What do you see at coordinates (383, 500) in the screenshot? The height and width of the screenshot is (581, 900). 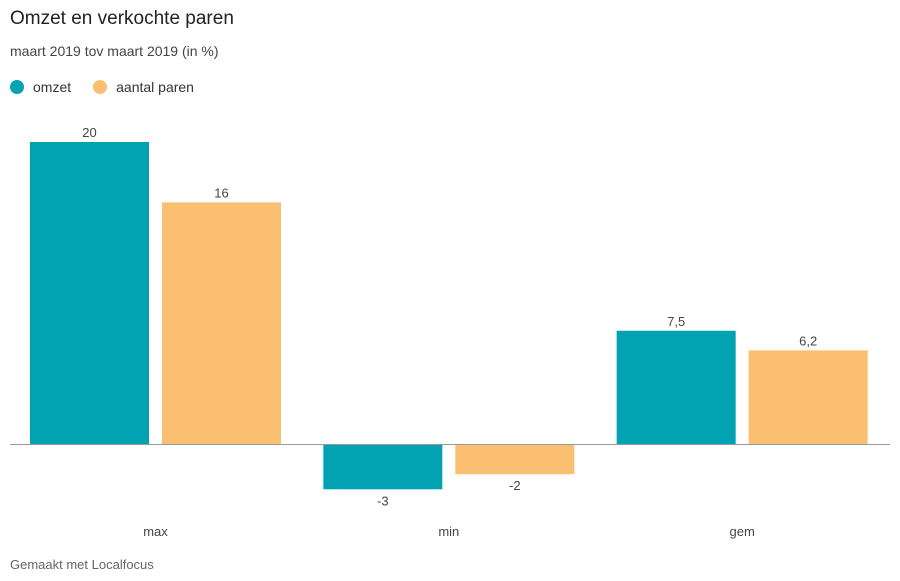 I see `data-label-omzet-min: -3` at bounding box center [383, 500].